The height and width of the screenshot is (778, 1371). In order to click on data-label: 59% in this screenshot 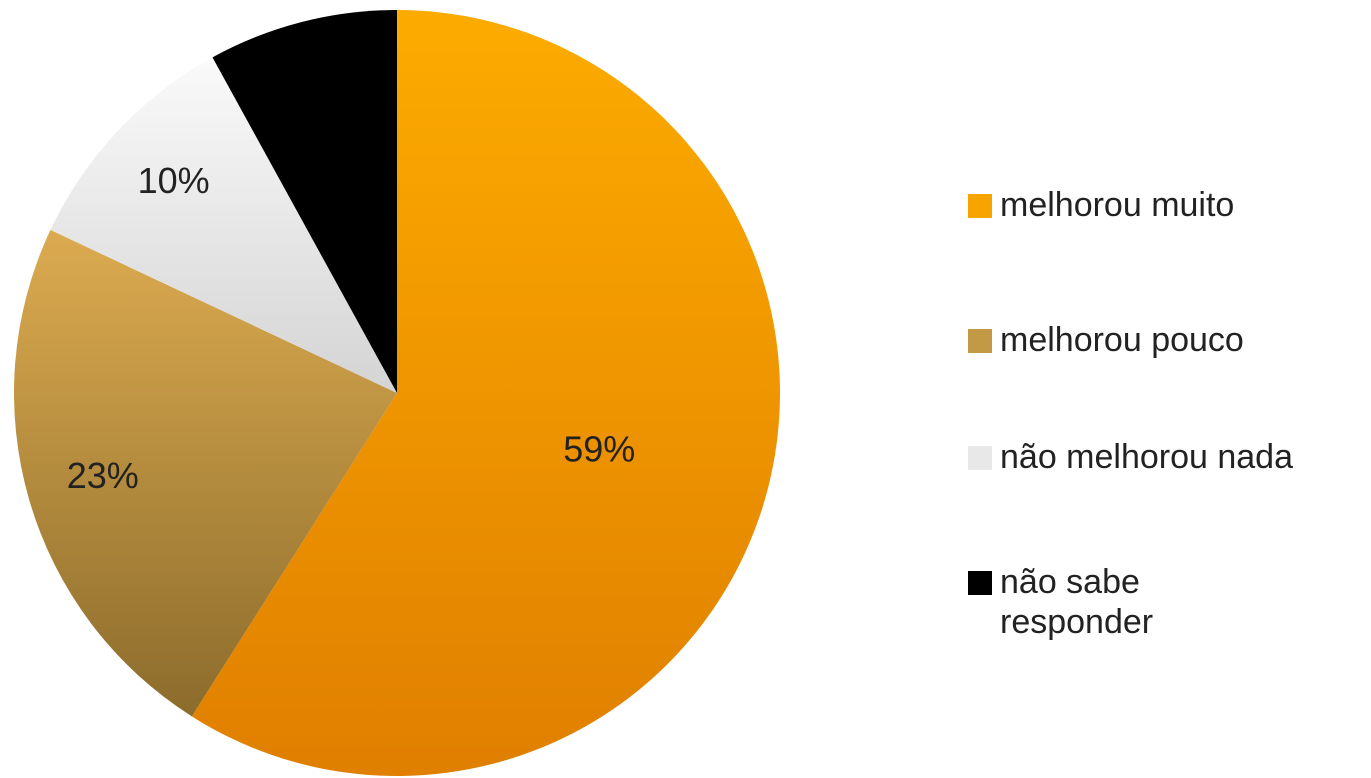, I will do `click(599, 448)`.